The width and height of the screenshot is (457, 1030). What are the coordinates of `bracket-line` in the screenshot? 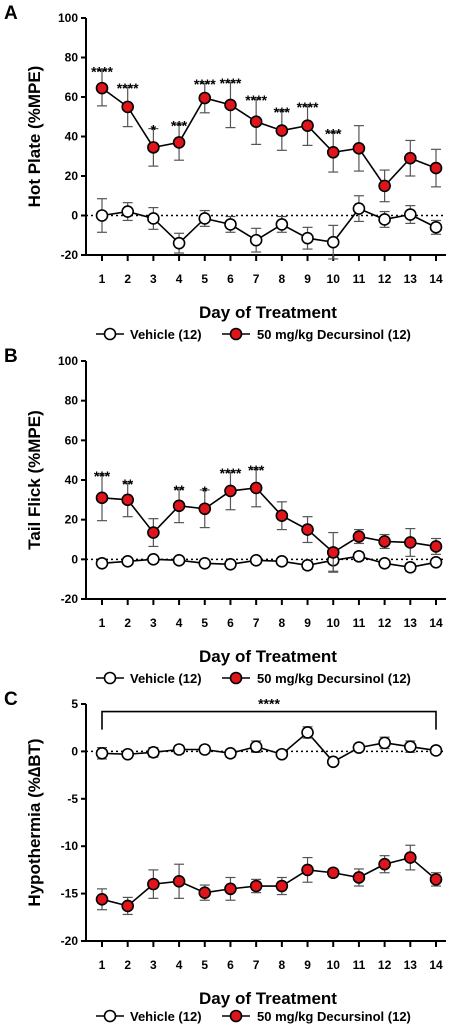 It's located at (269, 720).